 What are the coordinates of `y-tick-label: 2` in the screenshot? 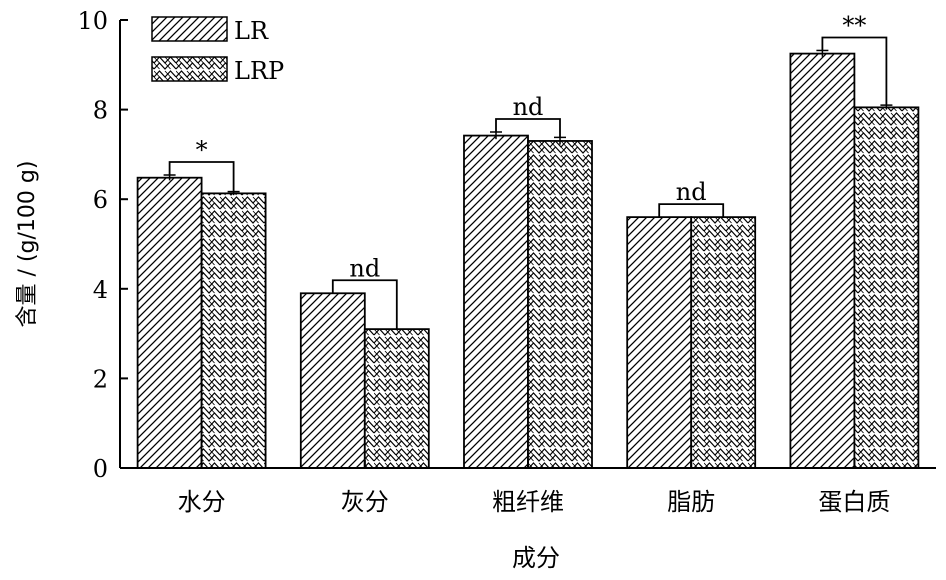 It's located at (100, 379).